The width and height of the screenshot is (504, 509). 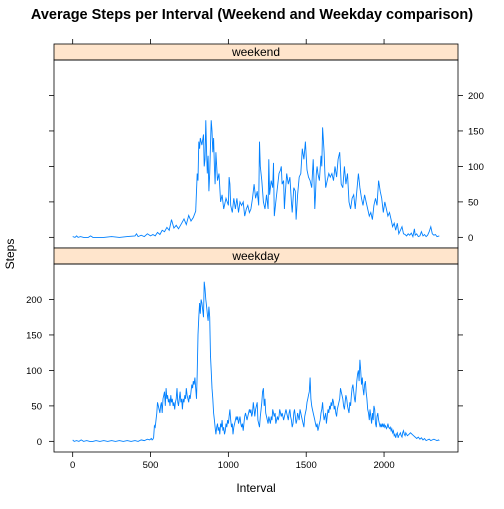 I want to click on strip-label-weekday: weekday, so click(x=255, y=256).